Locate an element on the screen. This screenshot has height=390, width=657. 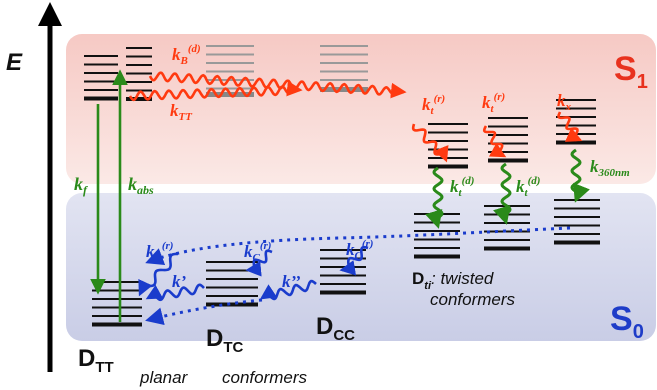
kx-arrow is located at coordinates (570, 126).